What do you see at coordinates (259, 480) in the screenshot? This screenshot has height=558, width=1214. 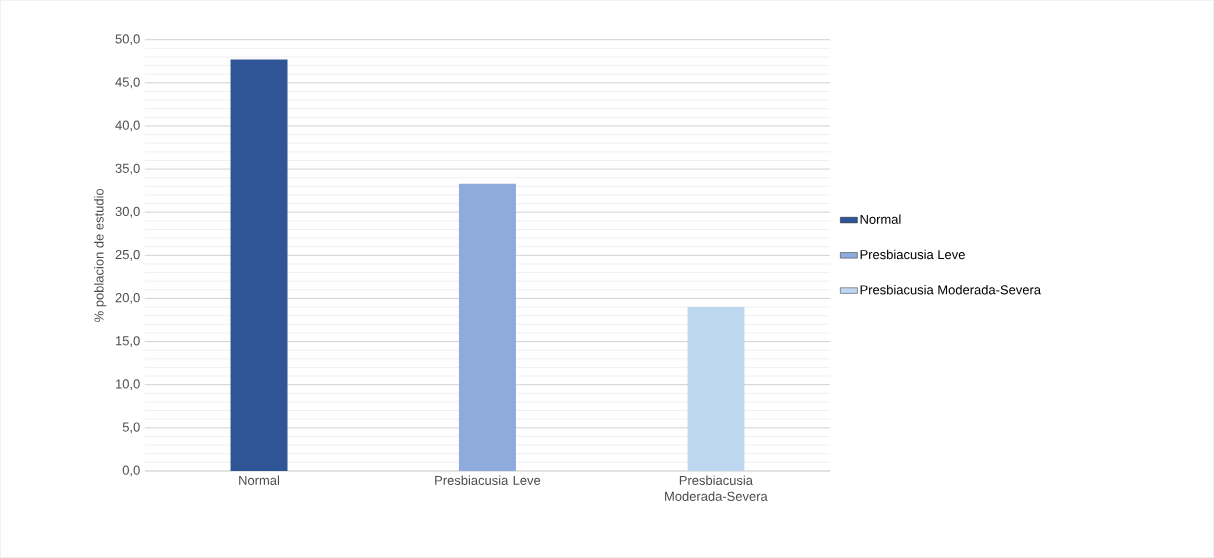 I see `x-tick-label: Normal` at bounding box center [259, 480].